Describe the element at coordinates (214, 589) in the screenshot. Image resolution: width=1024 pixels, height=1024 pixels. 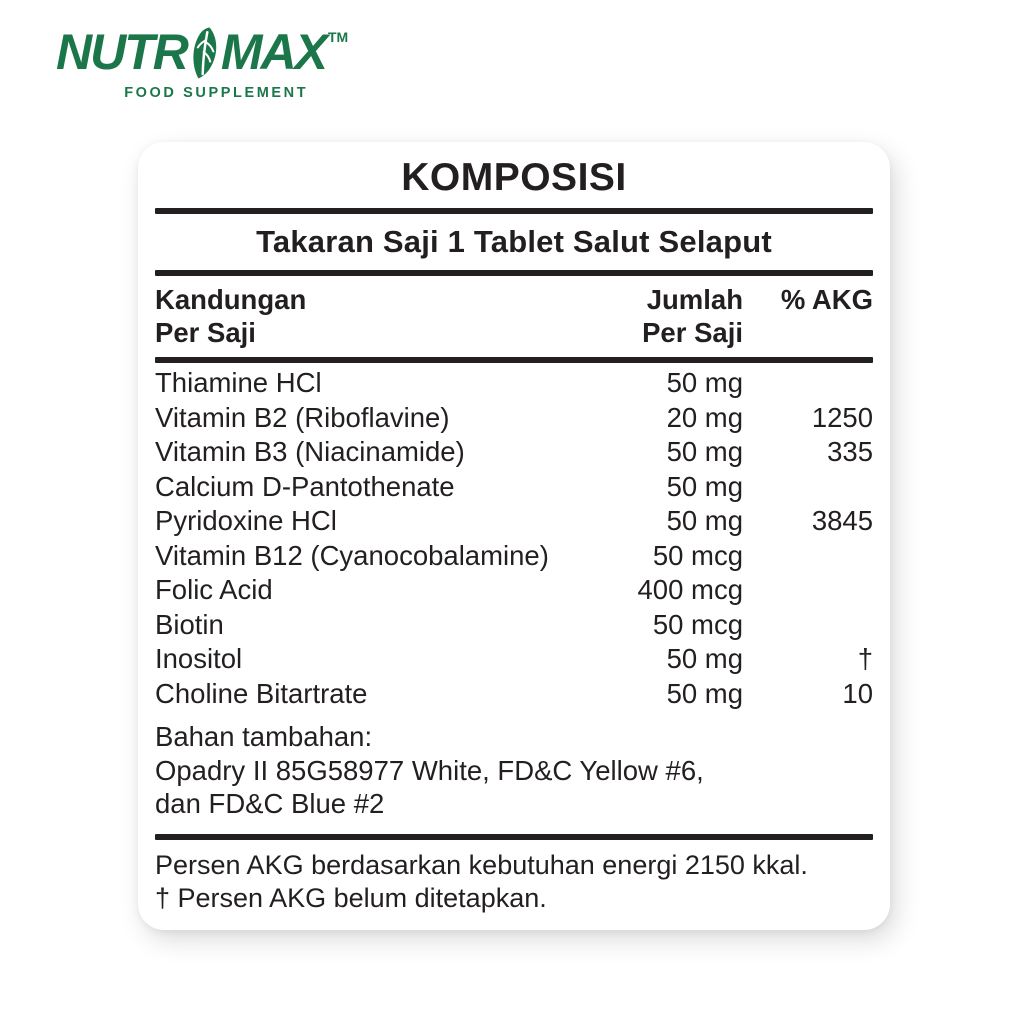
I see `nutrient-name: Folic Acid` at that location.